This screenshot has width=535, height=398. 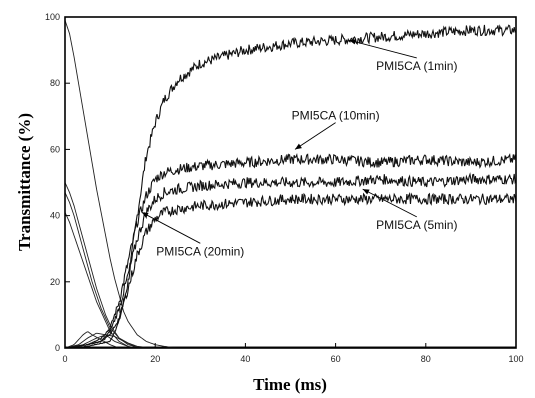 I want to click on x-tick-label-4: 80, so click(x=426, y=359).